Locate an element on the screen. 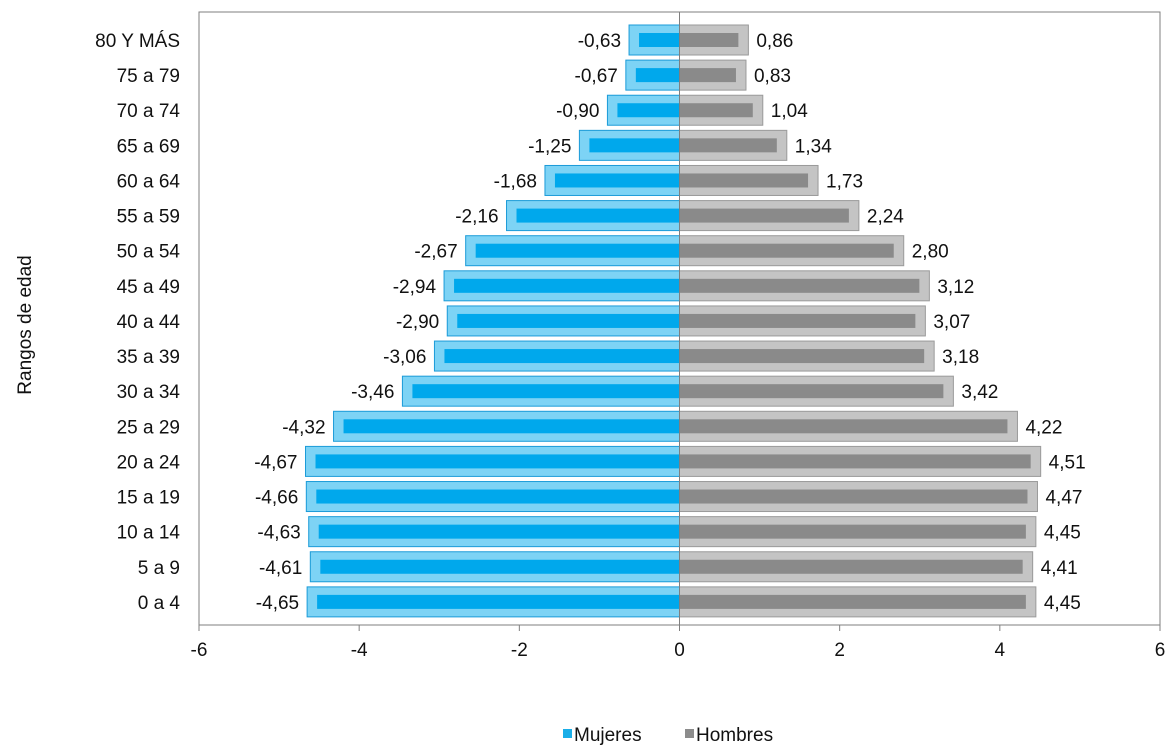  category-label-1: 75 a 79 is located at coordinates (148, 76).